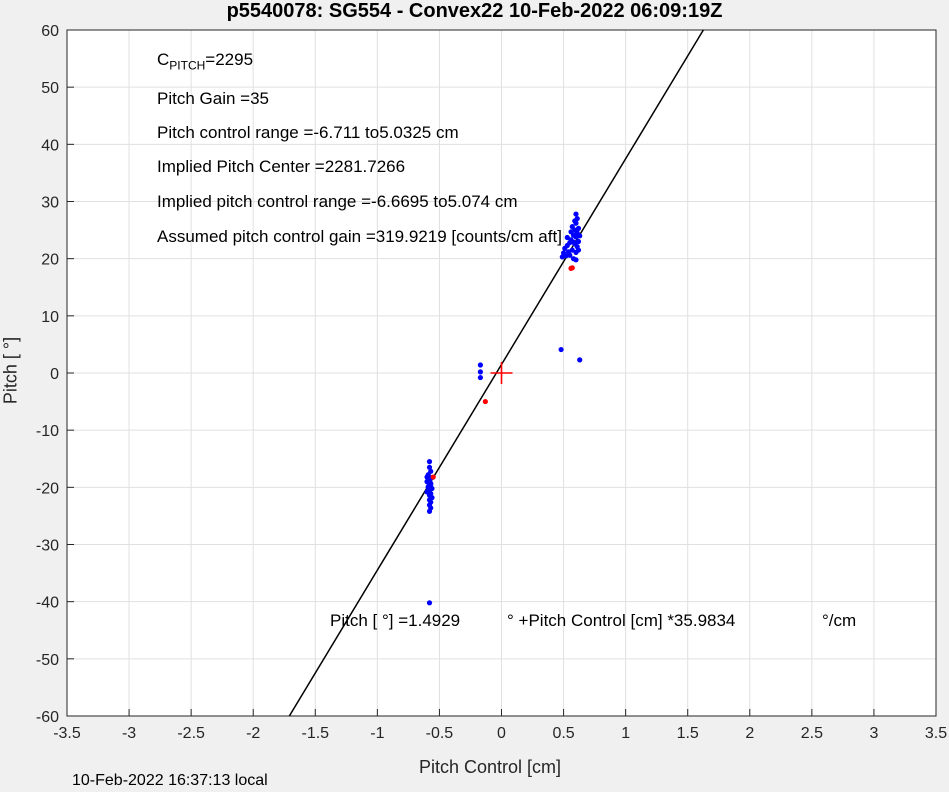 This screenshot has height=792, width=949. Describe the element at coordinates (47, 488) in the screenshot. I see `y-tick-label: -20` at that location.